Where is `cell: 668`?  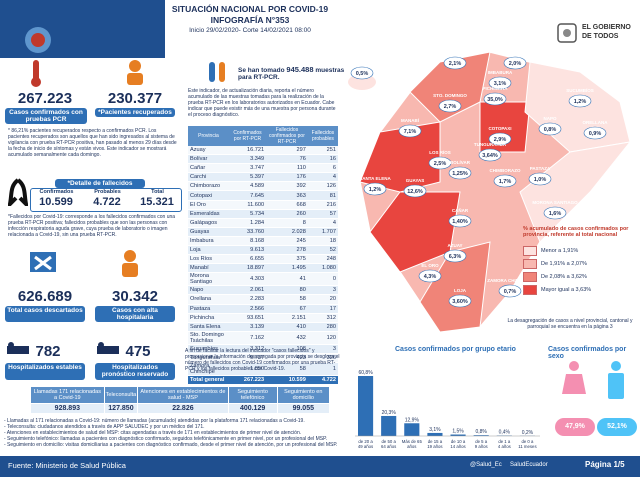
cell: 668 is located at coordinates (287, 205).